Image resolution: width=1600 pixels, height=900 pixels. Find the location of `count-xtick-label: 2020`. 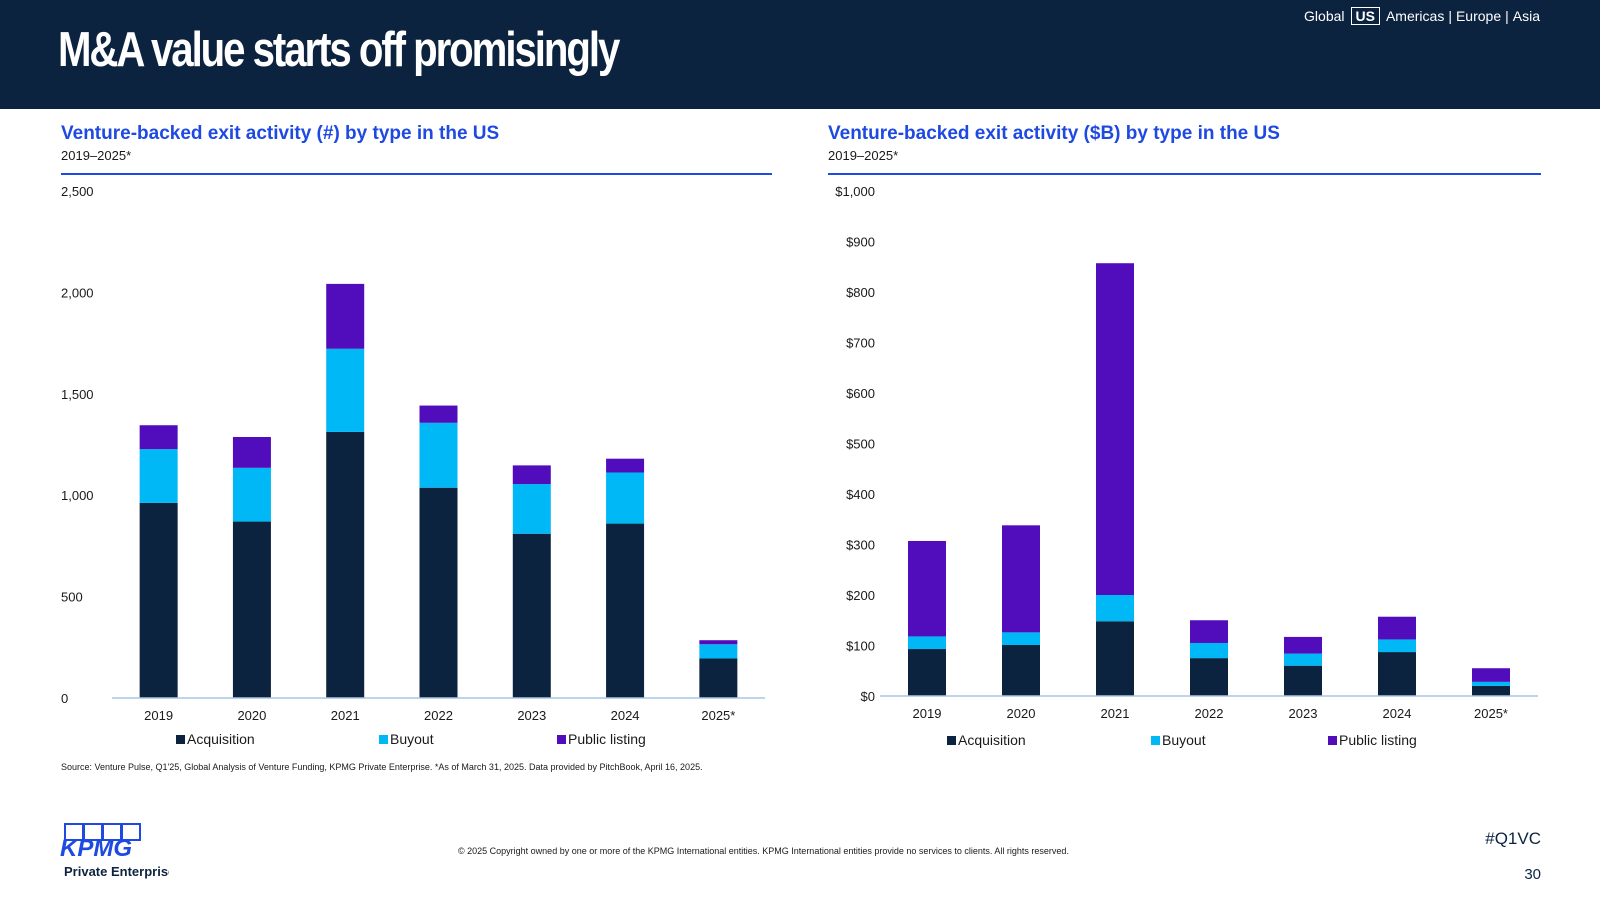

count-xtick-label: 2020 is located at coordinates (251, 715).